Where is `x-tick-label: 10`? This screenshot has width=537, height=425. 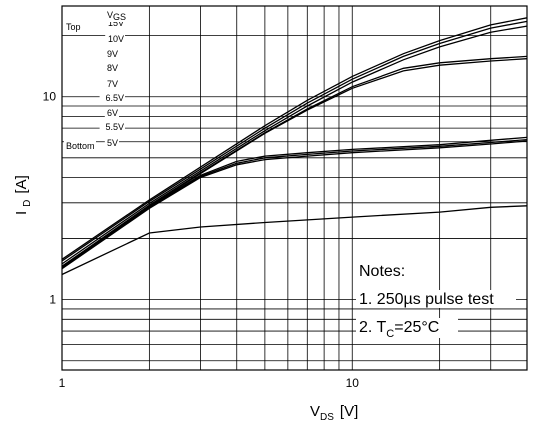 x-tick-label: 10 is located at coordinates (353, 383).